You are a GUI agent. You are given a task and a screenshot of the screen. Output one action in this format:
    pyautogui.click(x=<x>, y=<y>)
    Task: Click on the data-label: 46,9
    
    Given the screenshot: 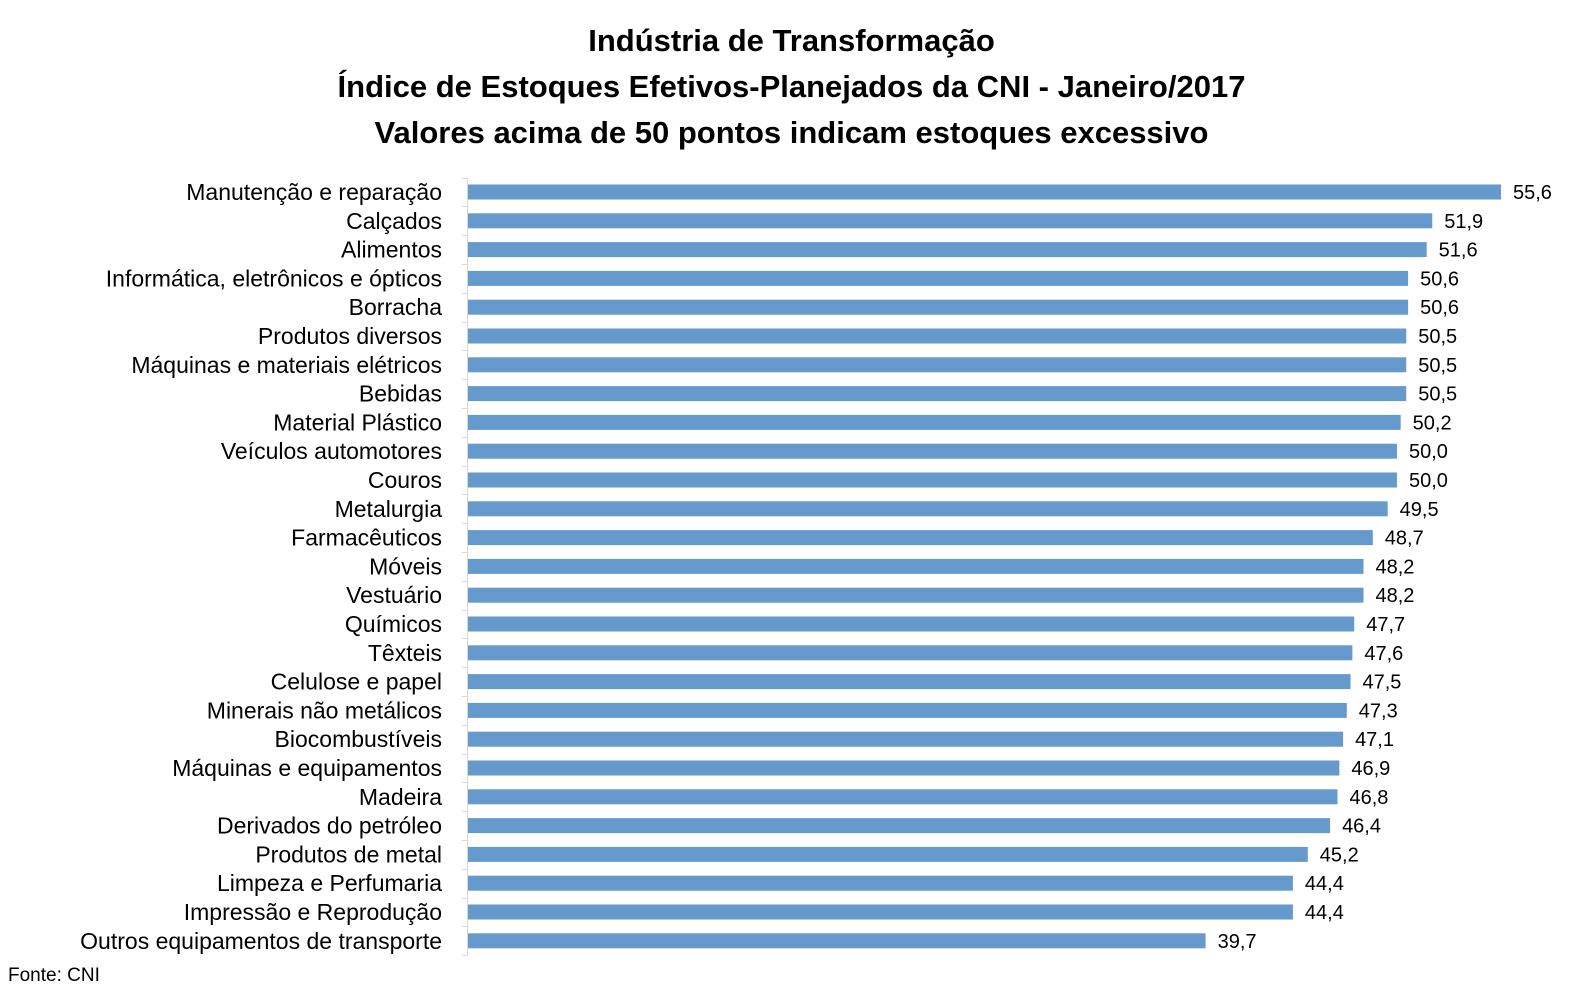 What is the action you would take?
    pyautogui.click(x=1370, y=769)
    